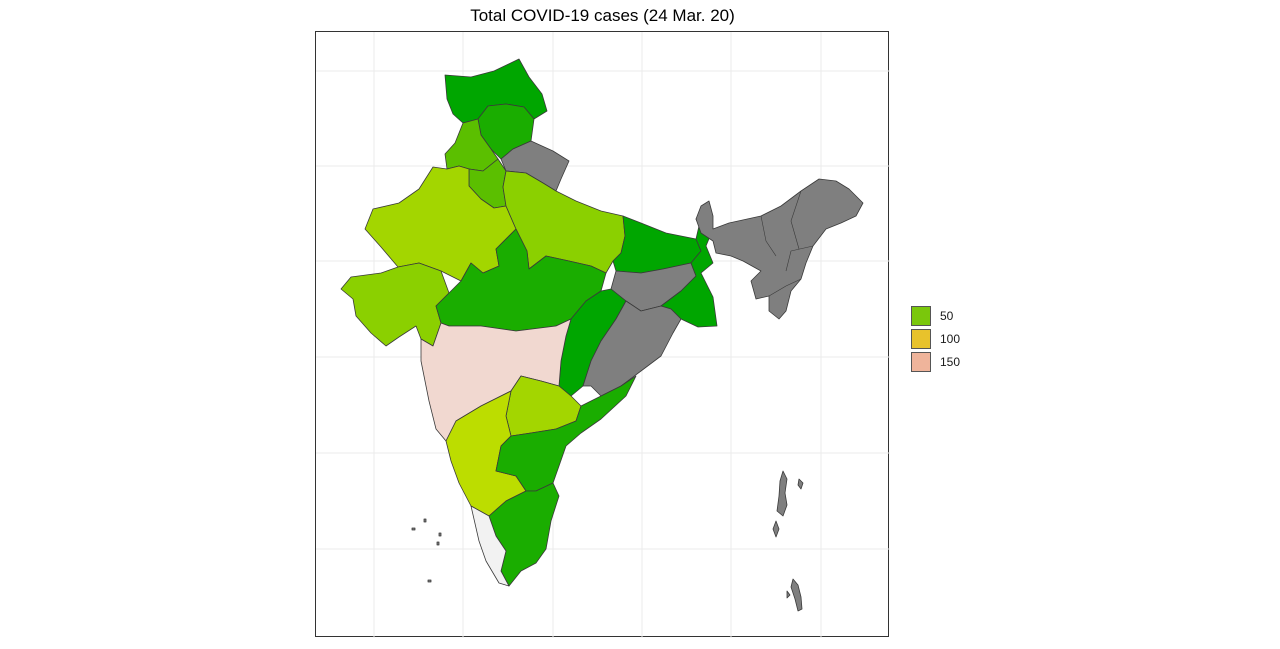 The width and height of the screenshot is (1280, 649). Describe the element at coordinates (426, 550) in the screenshot. I see `lakshadweep` at that location.